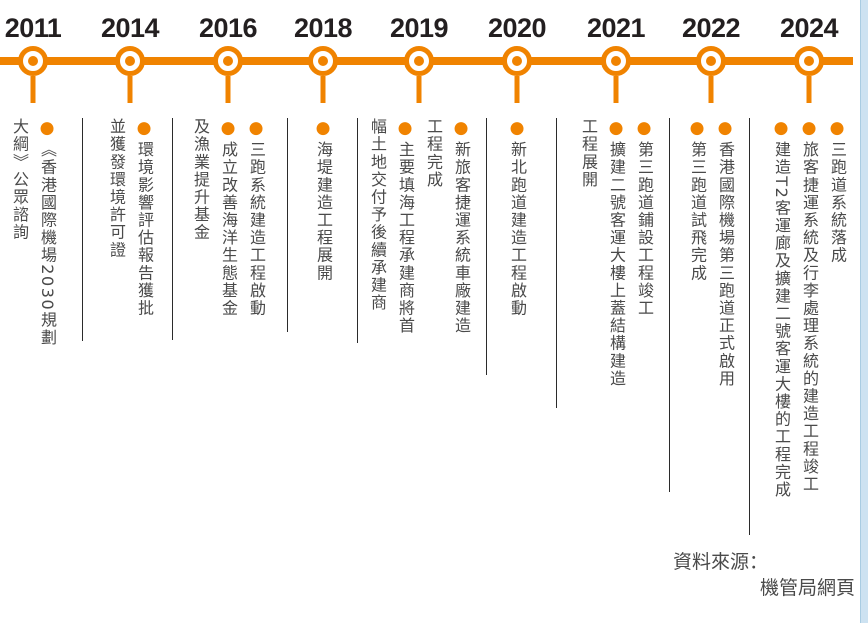 The image size is (868, 623). I want to click on year-label: 2018, so click(323, 28).